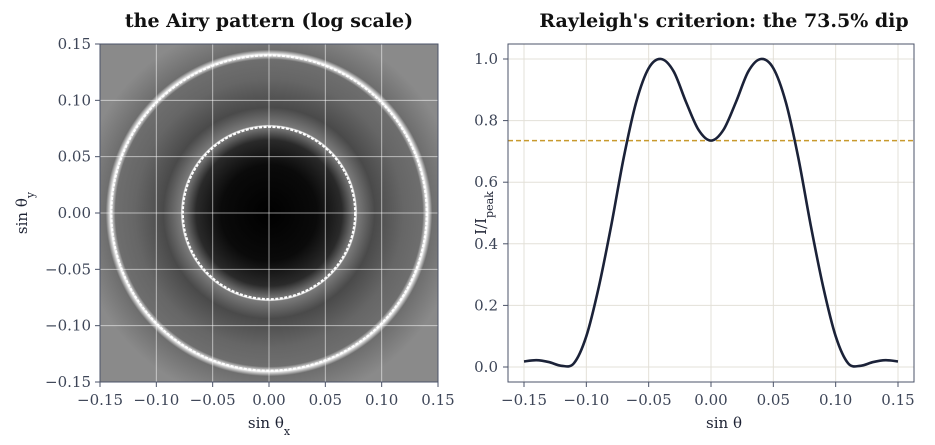 The height and width of the screenshot is (445, 935). What do you see at coordinates (723, 21) in the screenshot?
I see `rayleigh-title: Rayleigh's criterion: the 73.5% dip` at bounding box center [723, 21].